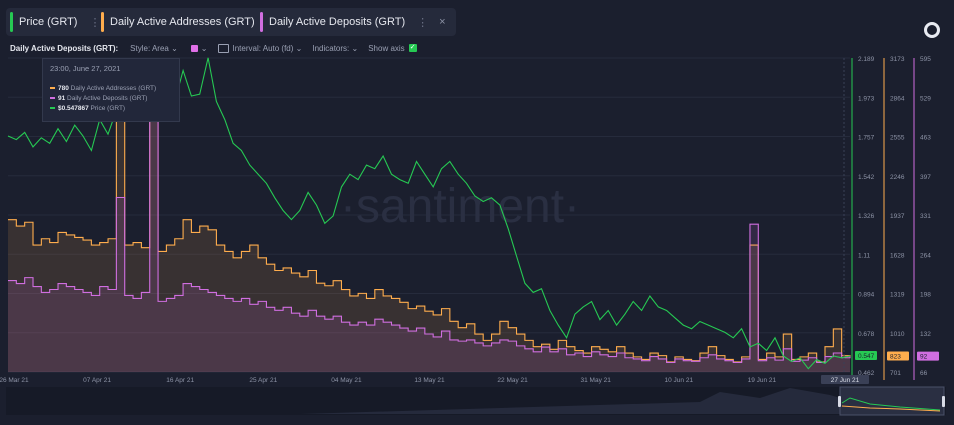  Describe the element at coordinates (52, 88) in the screenshot. I see `addresses-legend-dash` at that location.